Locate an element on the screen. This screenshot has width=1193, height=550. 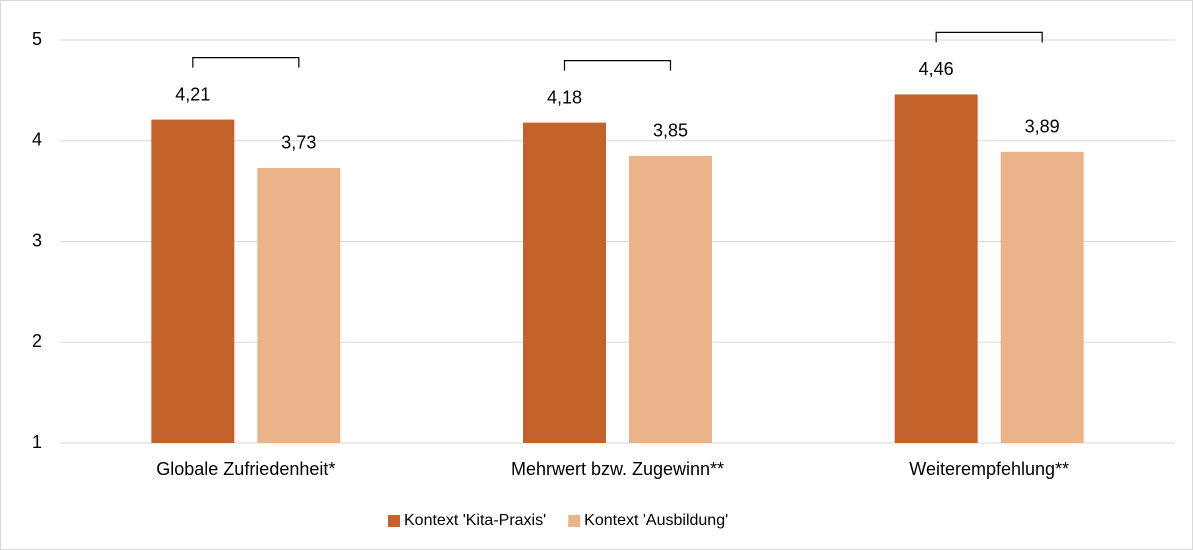
value-label: 3,73 is located at coordinates (298, 143).